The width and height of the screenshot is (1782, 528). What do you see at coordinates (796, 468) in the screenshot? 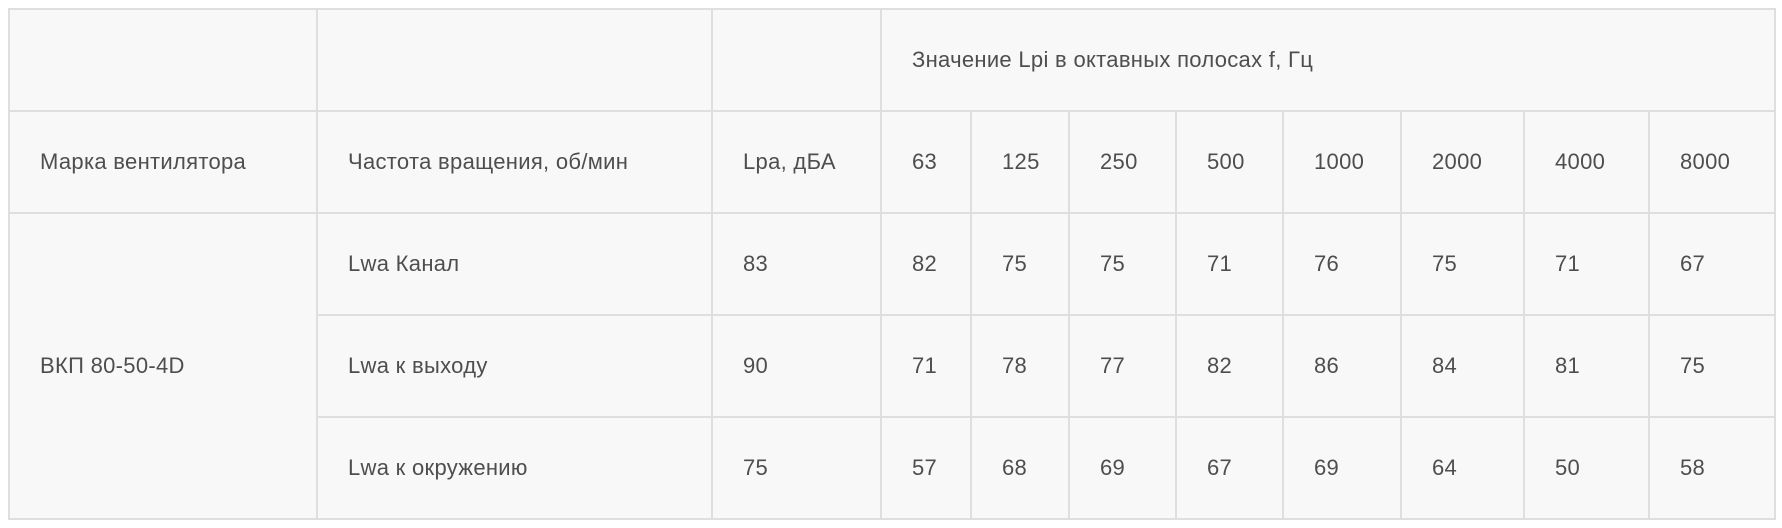
I see `lpa-value: 75` at bounding box center [796, 468].